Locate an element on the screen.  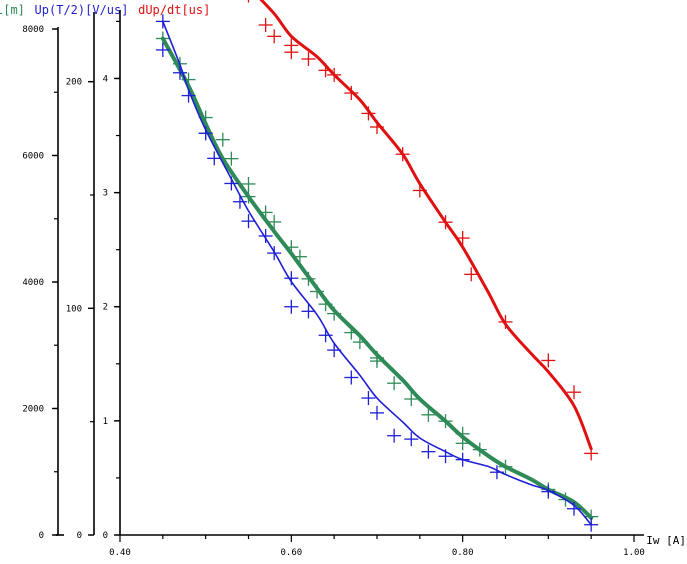
x-tick-label: 0.40 is located at coordinates (120, 553).